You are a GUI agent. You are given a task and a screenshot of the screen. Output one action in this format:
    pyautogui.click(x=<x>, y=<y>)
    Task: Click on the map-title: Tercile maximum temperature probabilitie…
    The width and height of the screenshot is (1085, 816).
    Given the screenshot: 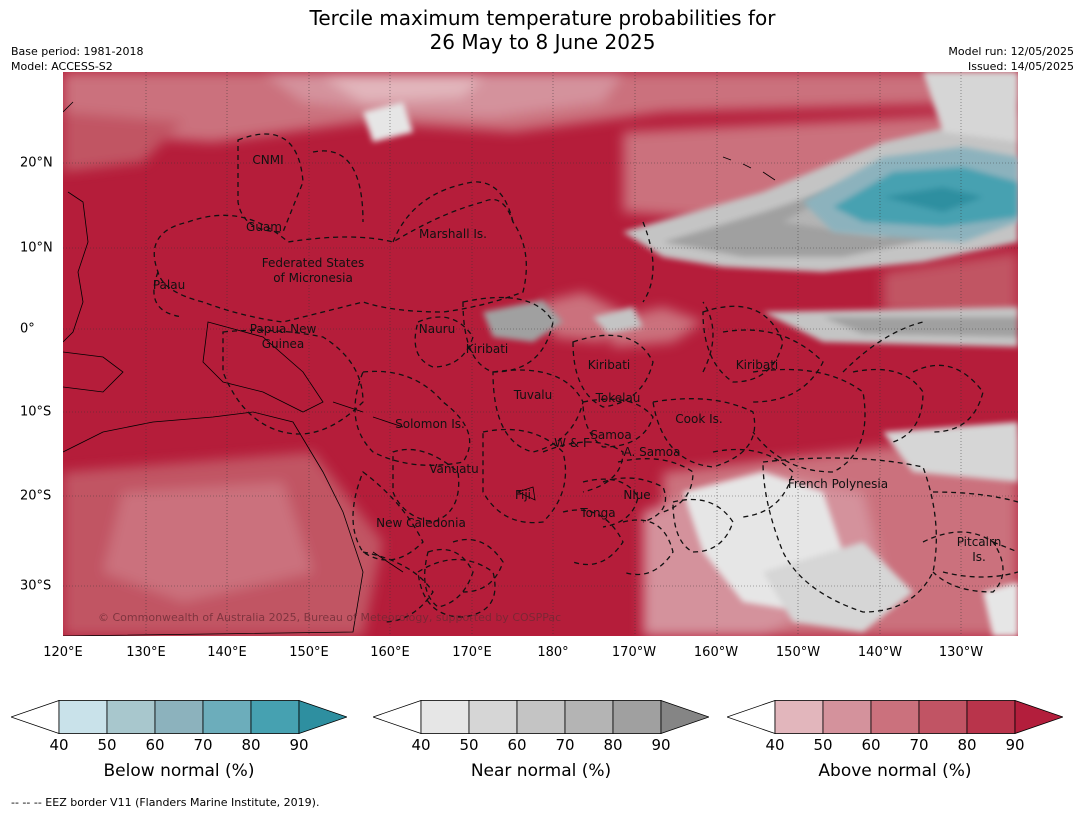 What is the action you would take?
    pyautogui.click(x=542, y=30)
    